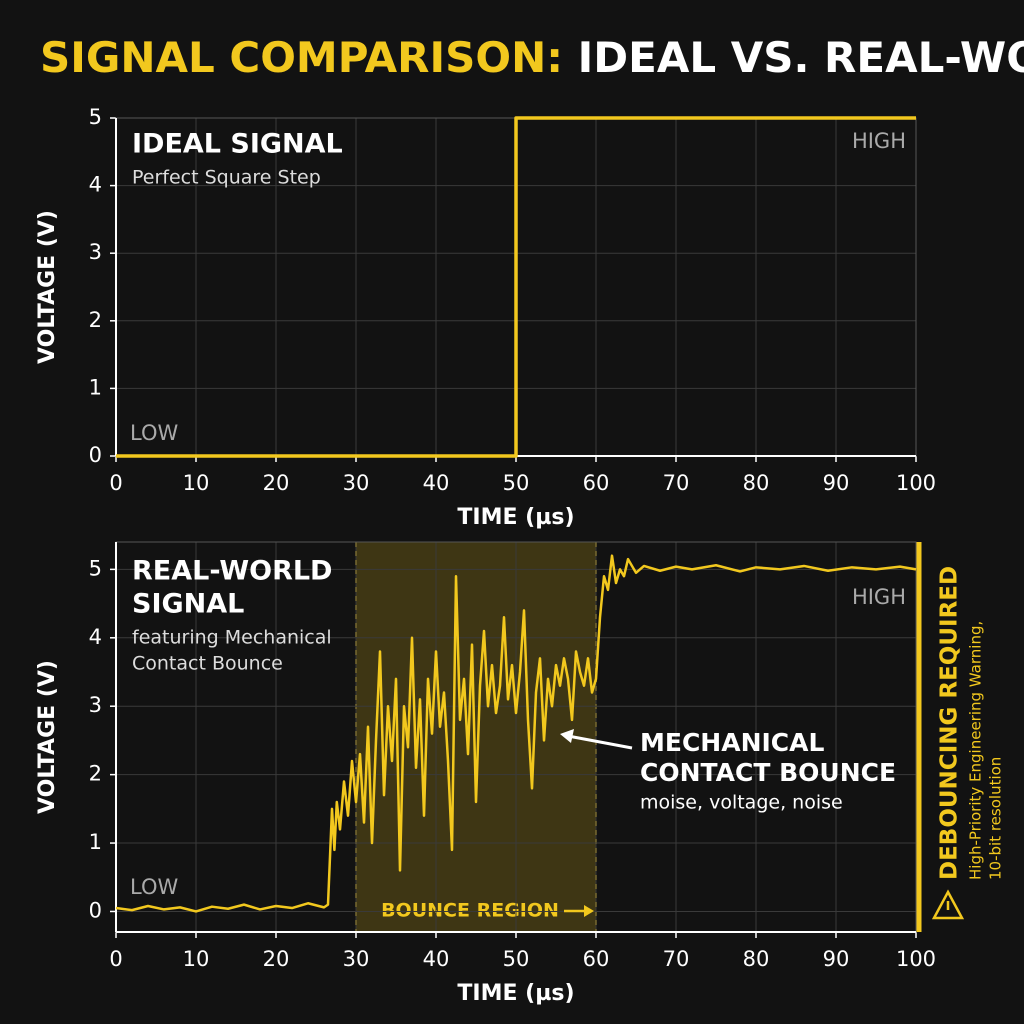 This screenshot has width=1024, height=1024. I want to click on panel-title: REAL-WORLD, so click(232, 571).